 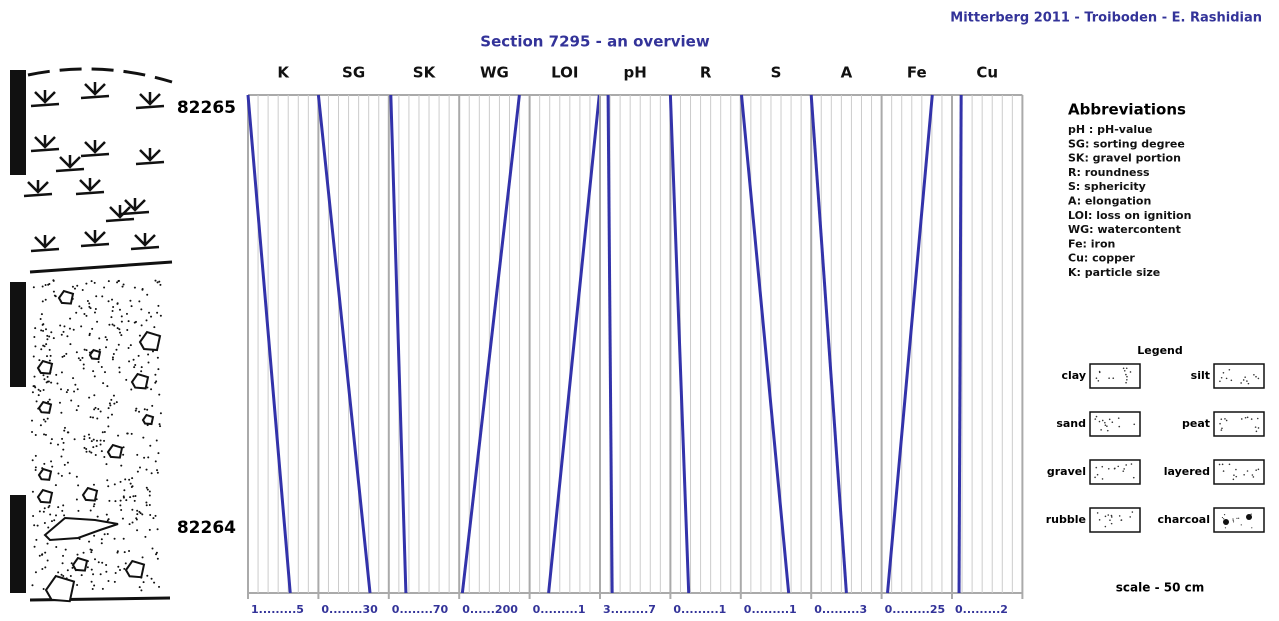 What do you see at coordinates (349, 609) in the screenshot?
I see `scale-label: 0........30` at bounding box center [349, 609].